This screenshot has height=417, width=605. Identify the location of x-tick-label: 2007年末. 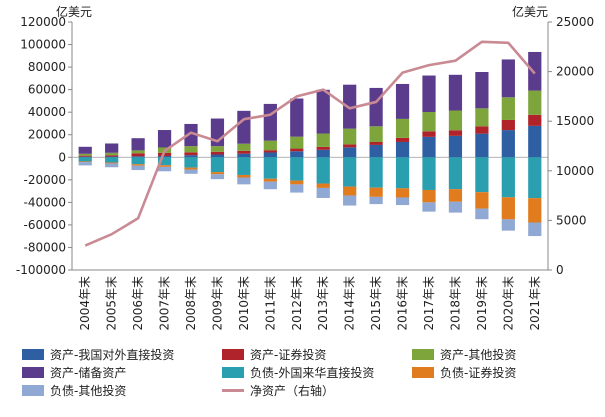
(165, 303).